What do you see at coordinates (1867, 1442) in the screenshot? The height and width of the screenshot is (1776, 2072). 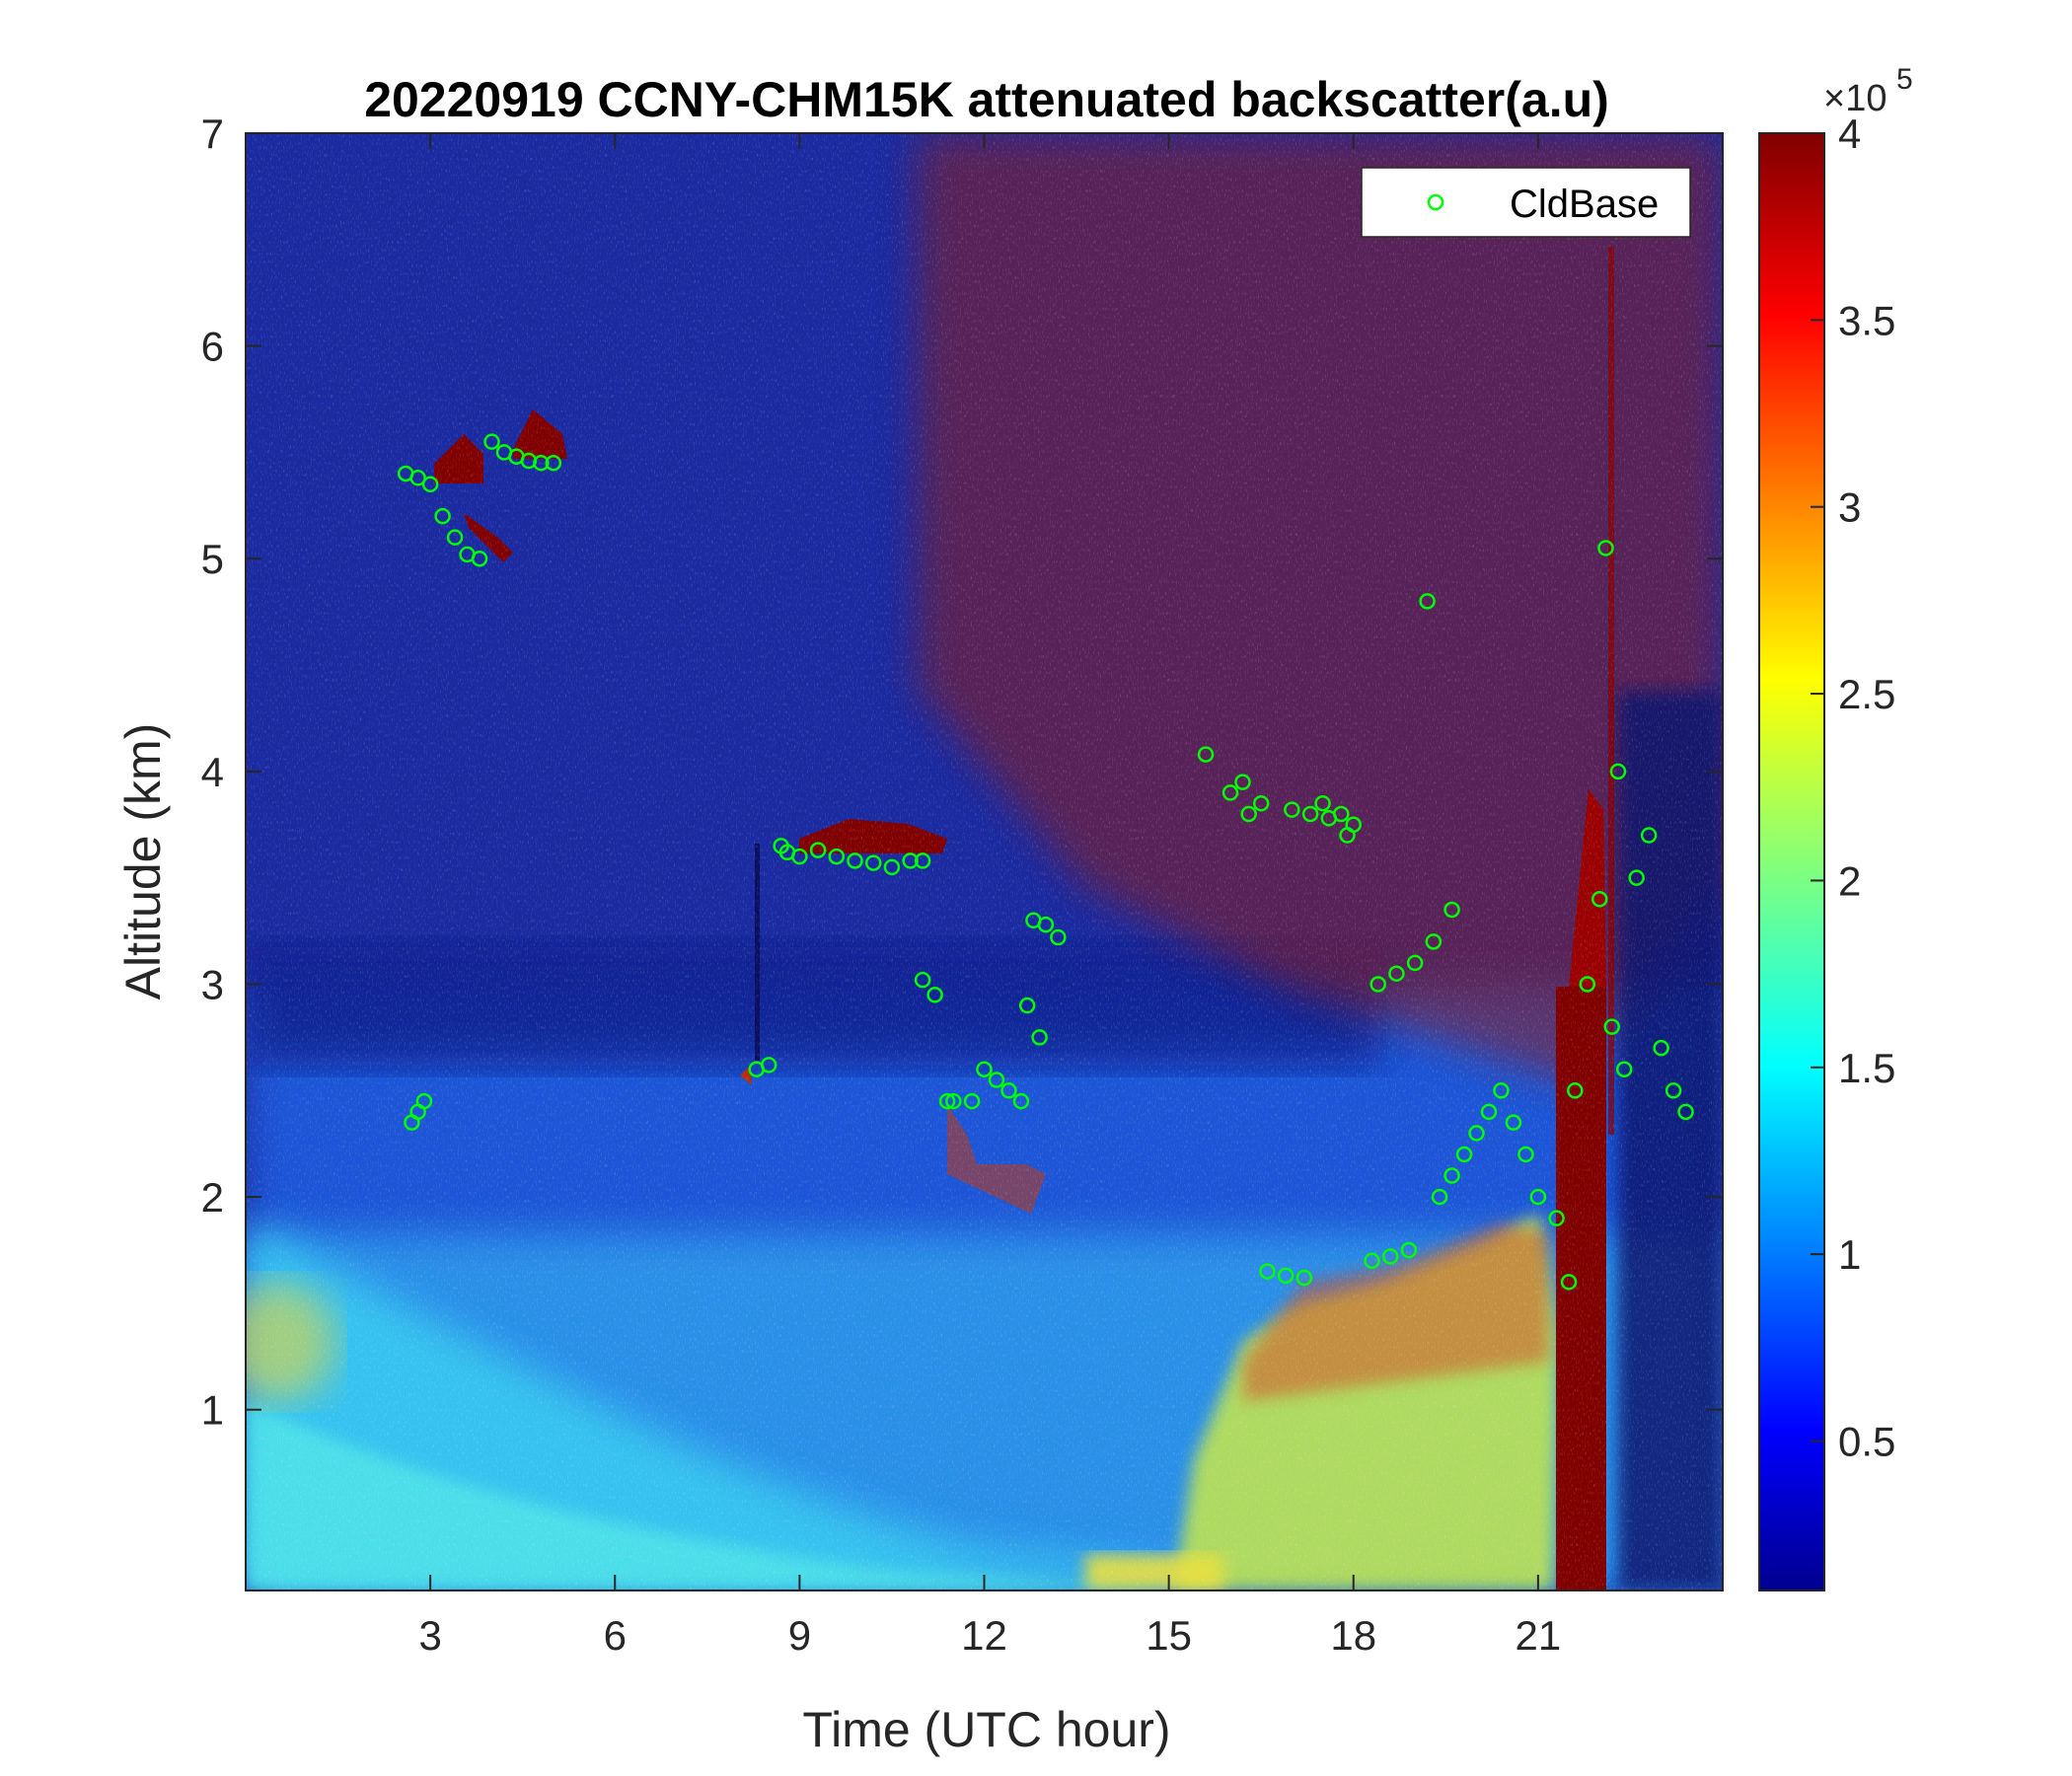 I see `colorbar-tick-label: 0.5` at bounding box center [1867, 1442].